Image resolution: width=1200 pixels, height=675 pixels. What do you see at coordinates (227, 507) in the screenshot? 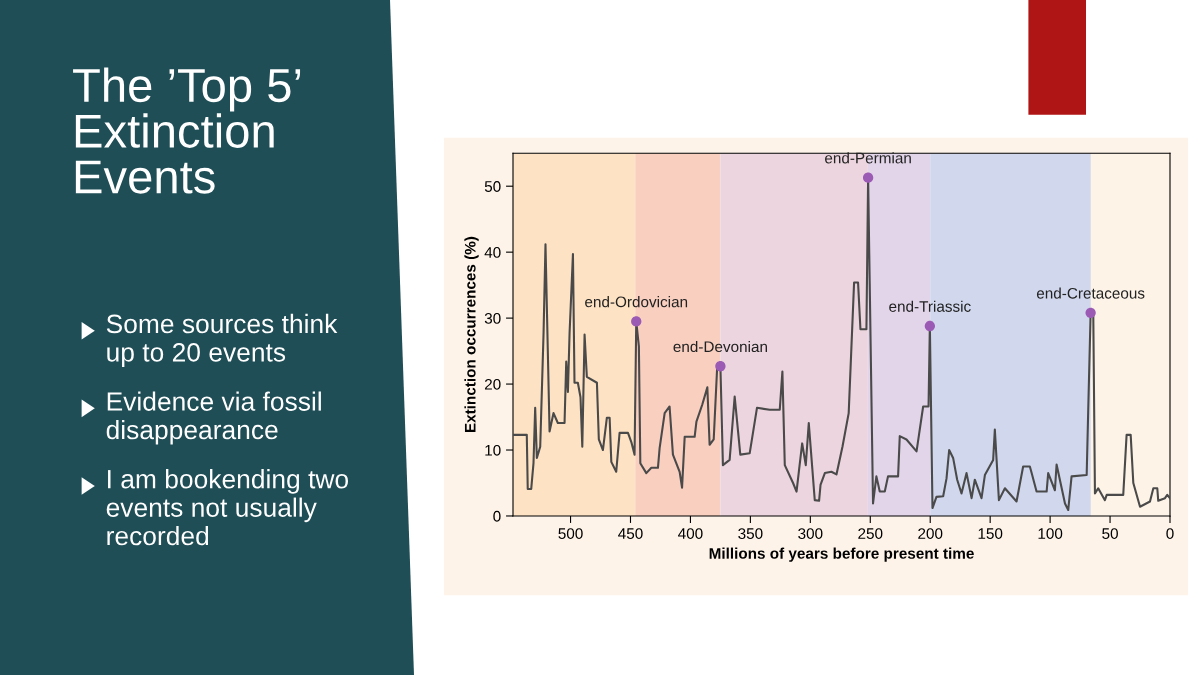
I see `text: I am bookending two events not usually recorded` at bounding box center [227, 507].